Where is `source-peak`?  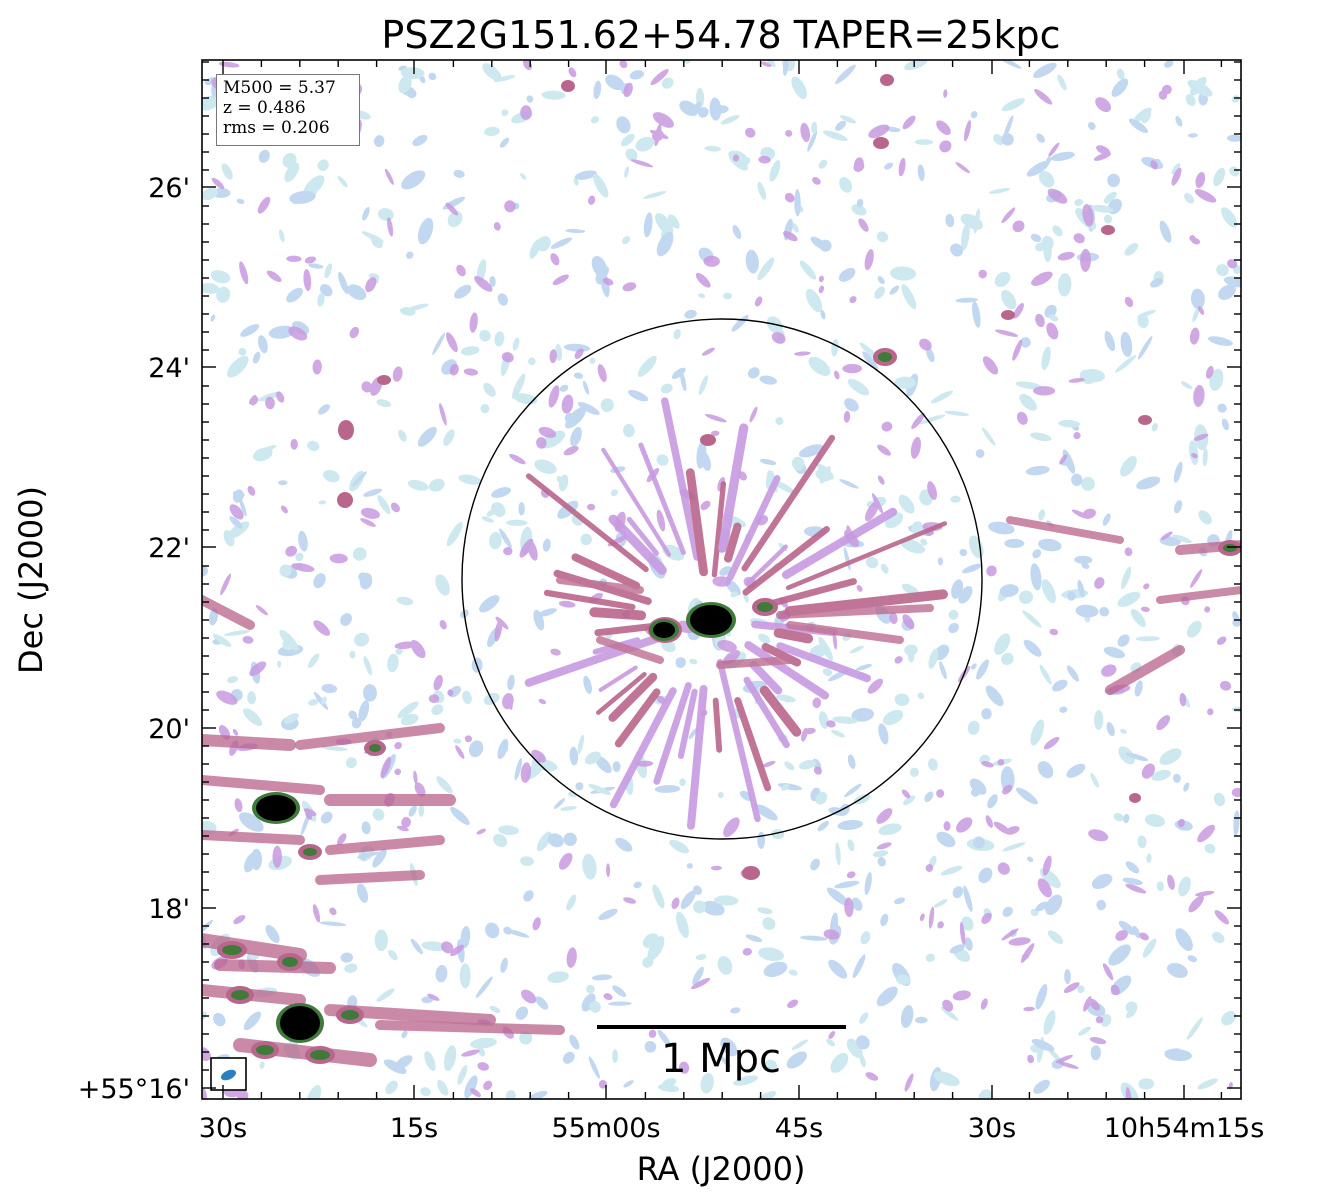 source-peak is located at coordinates (290, 962).